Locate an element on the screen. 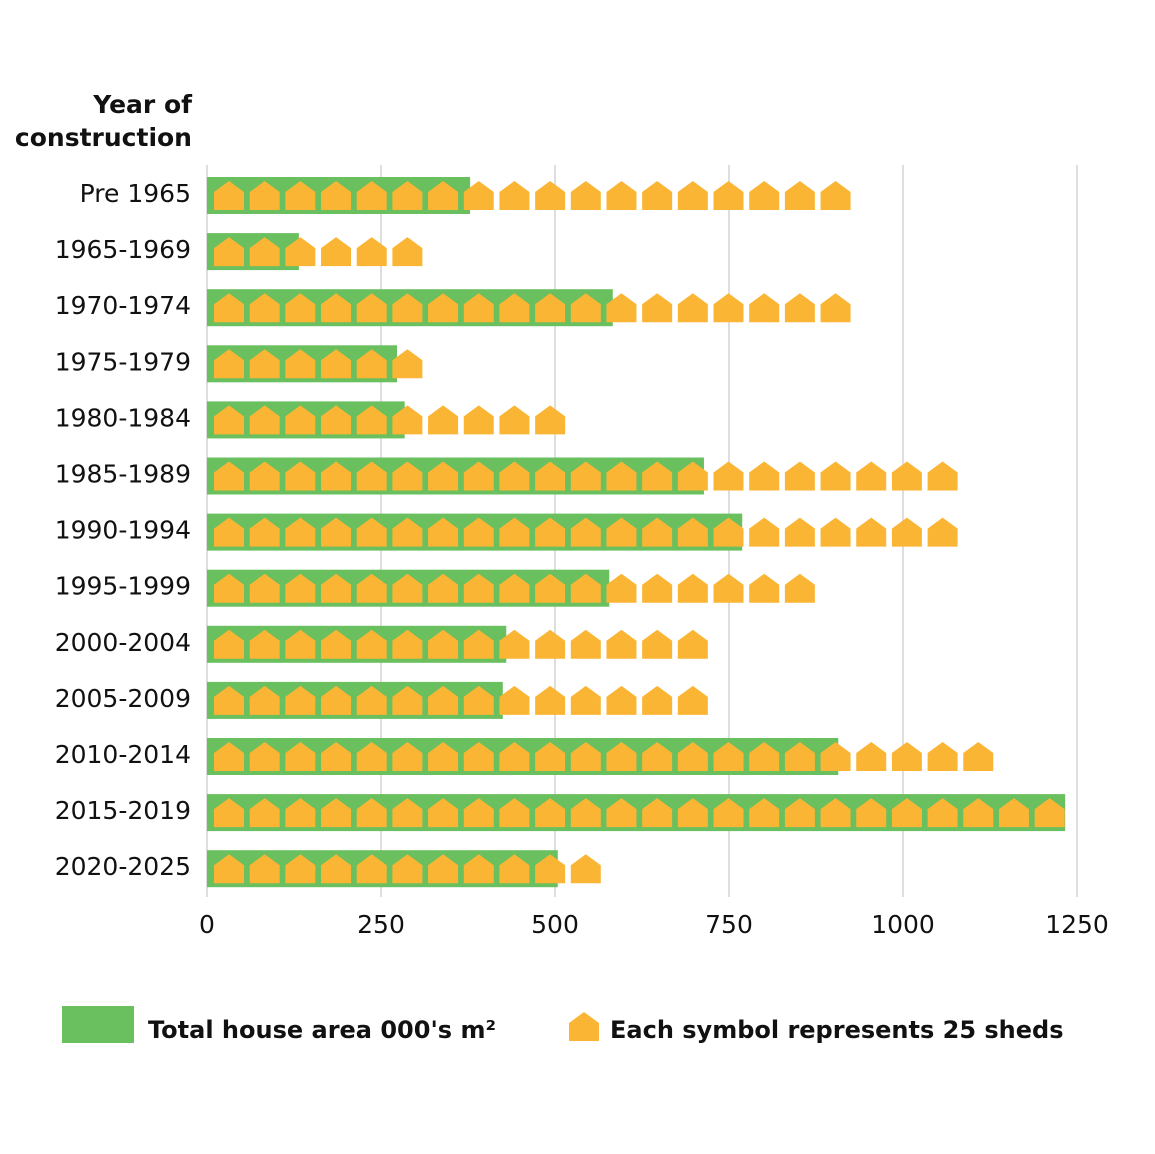 The height and width of the screenshot is (1154, 1155). x-tick-label: 250 is located at coordinates (381, 924).